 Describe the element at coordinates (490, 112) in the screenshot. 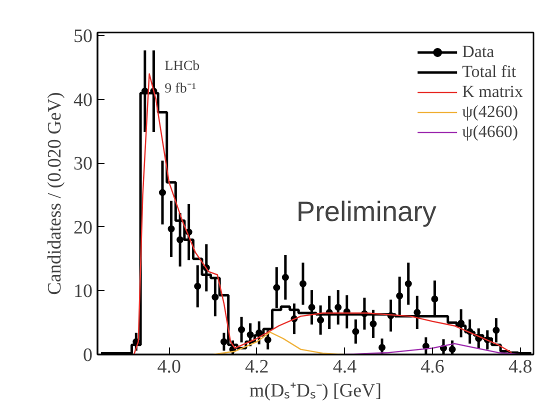

I see `legend-label: ψ(4260)` at that location.